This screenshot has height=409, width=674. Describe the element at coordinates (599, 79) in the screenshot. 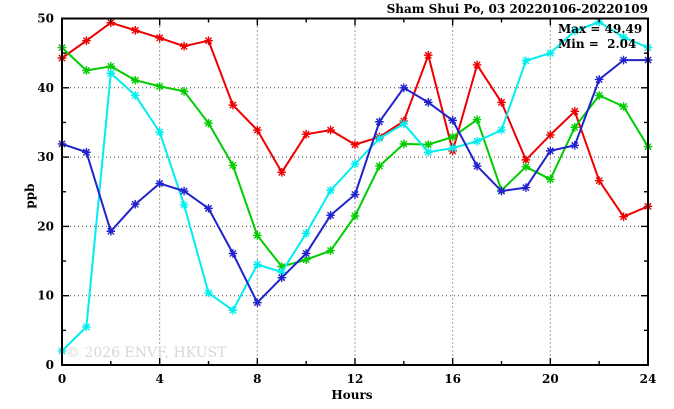

I see `series-blue-marker-h22` at that location.